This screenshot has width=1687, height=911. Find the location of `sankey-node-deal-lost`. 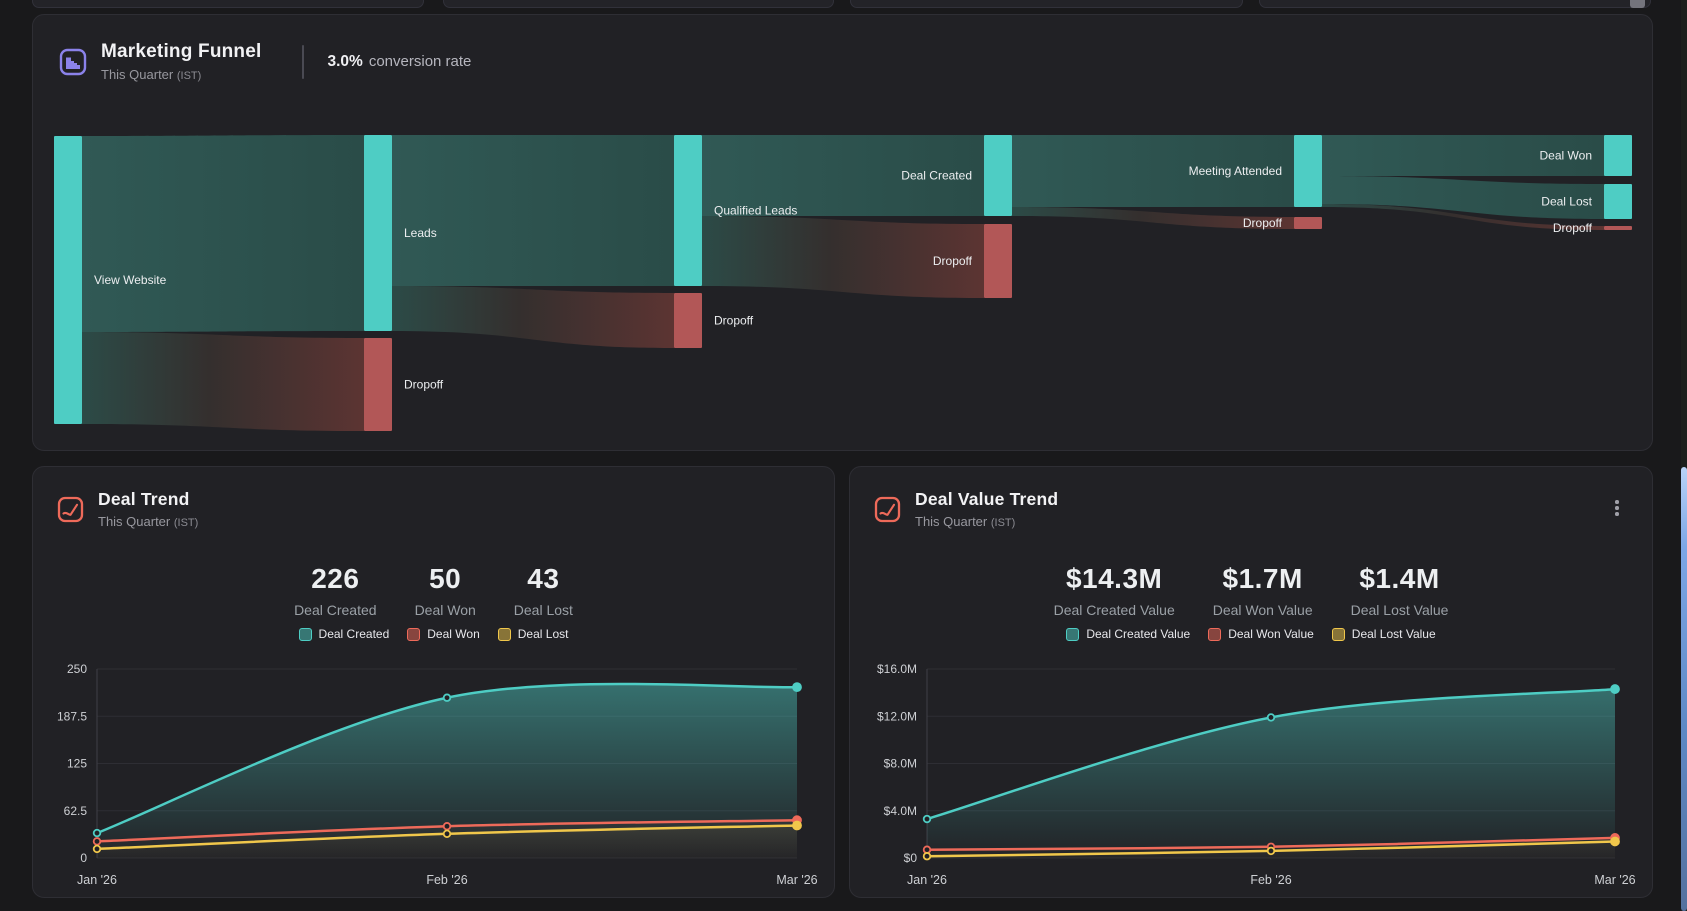

sankey-node-deal-lost is located at coordinates (1618, 201).